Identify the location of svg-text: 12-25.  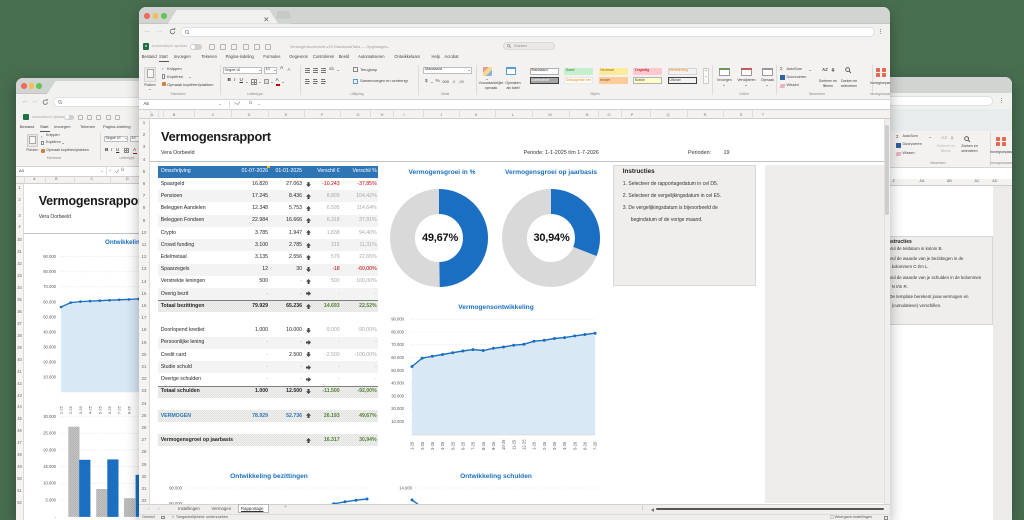
(524, 444).